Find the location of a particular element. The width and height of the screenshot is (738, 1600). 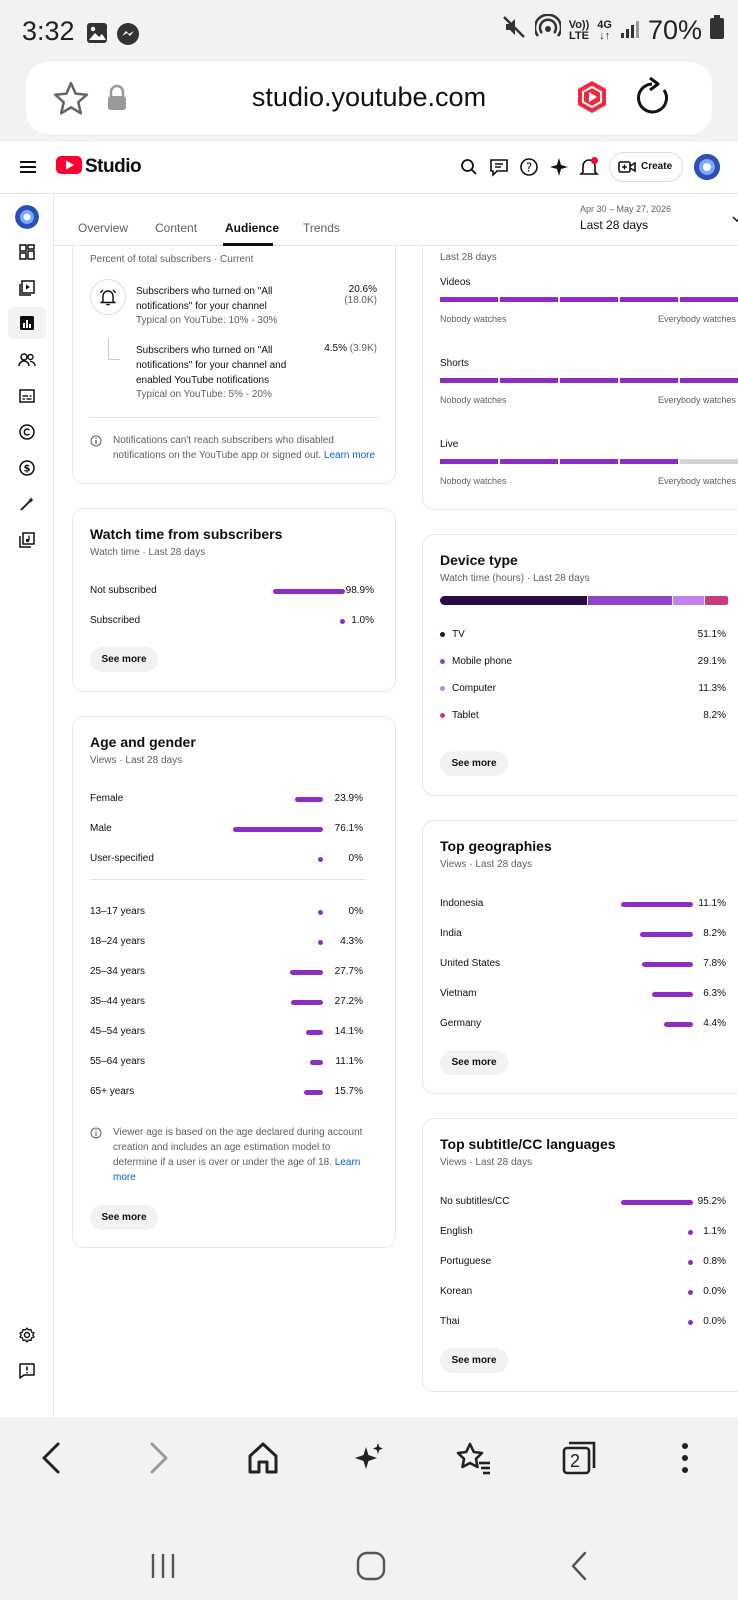

browser-url-bar: studio.youtube.com is located at coordinates (369, 98).